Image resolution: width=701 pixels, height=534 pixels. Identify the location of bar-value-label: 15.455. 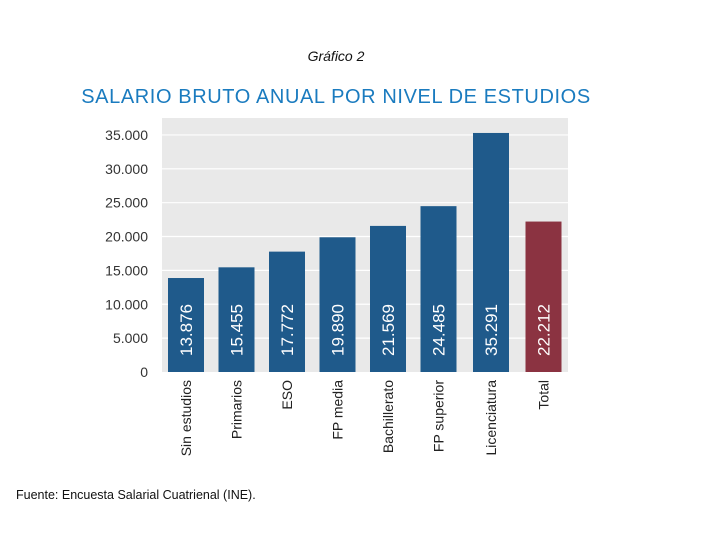
(237, 330).